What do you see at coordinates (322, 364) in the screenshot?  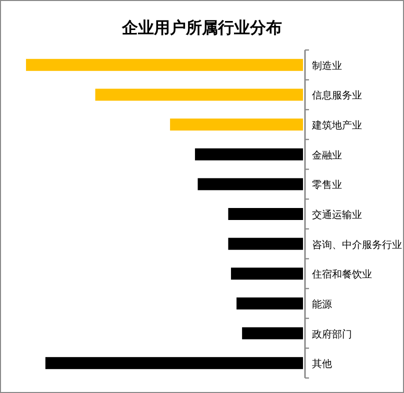 I see `y-tick-label: 其他` at bounding box center [322, 364].